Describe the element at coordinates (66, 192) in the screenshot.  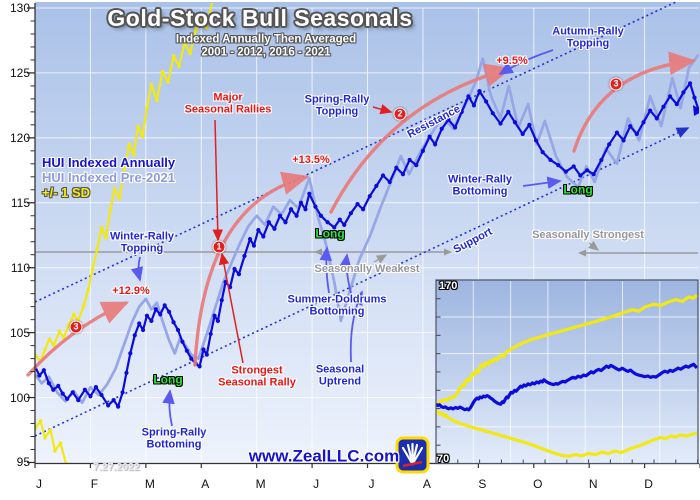
I see `legend-sd-band: +/- 1 SD` at that location.